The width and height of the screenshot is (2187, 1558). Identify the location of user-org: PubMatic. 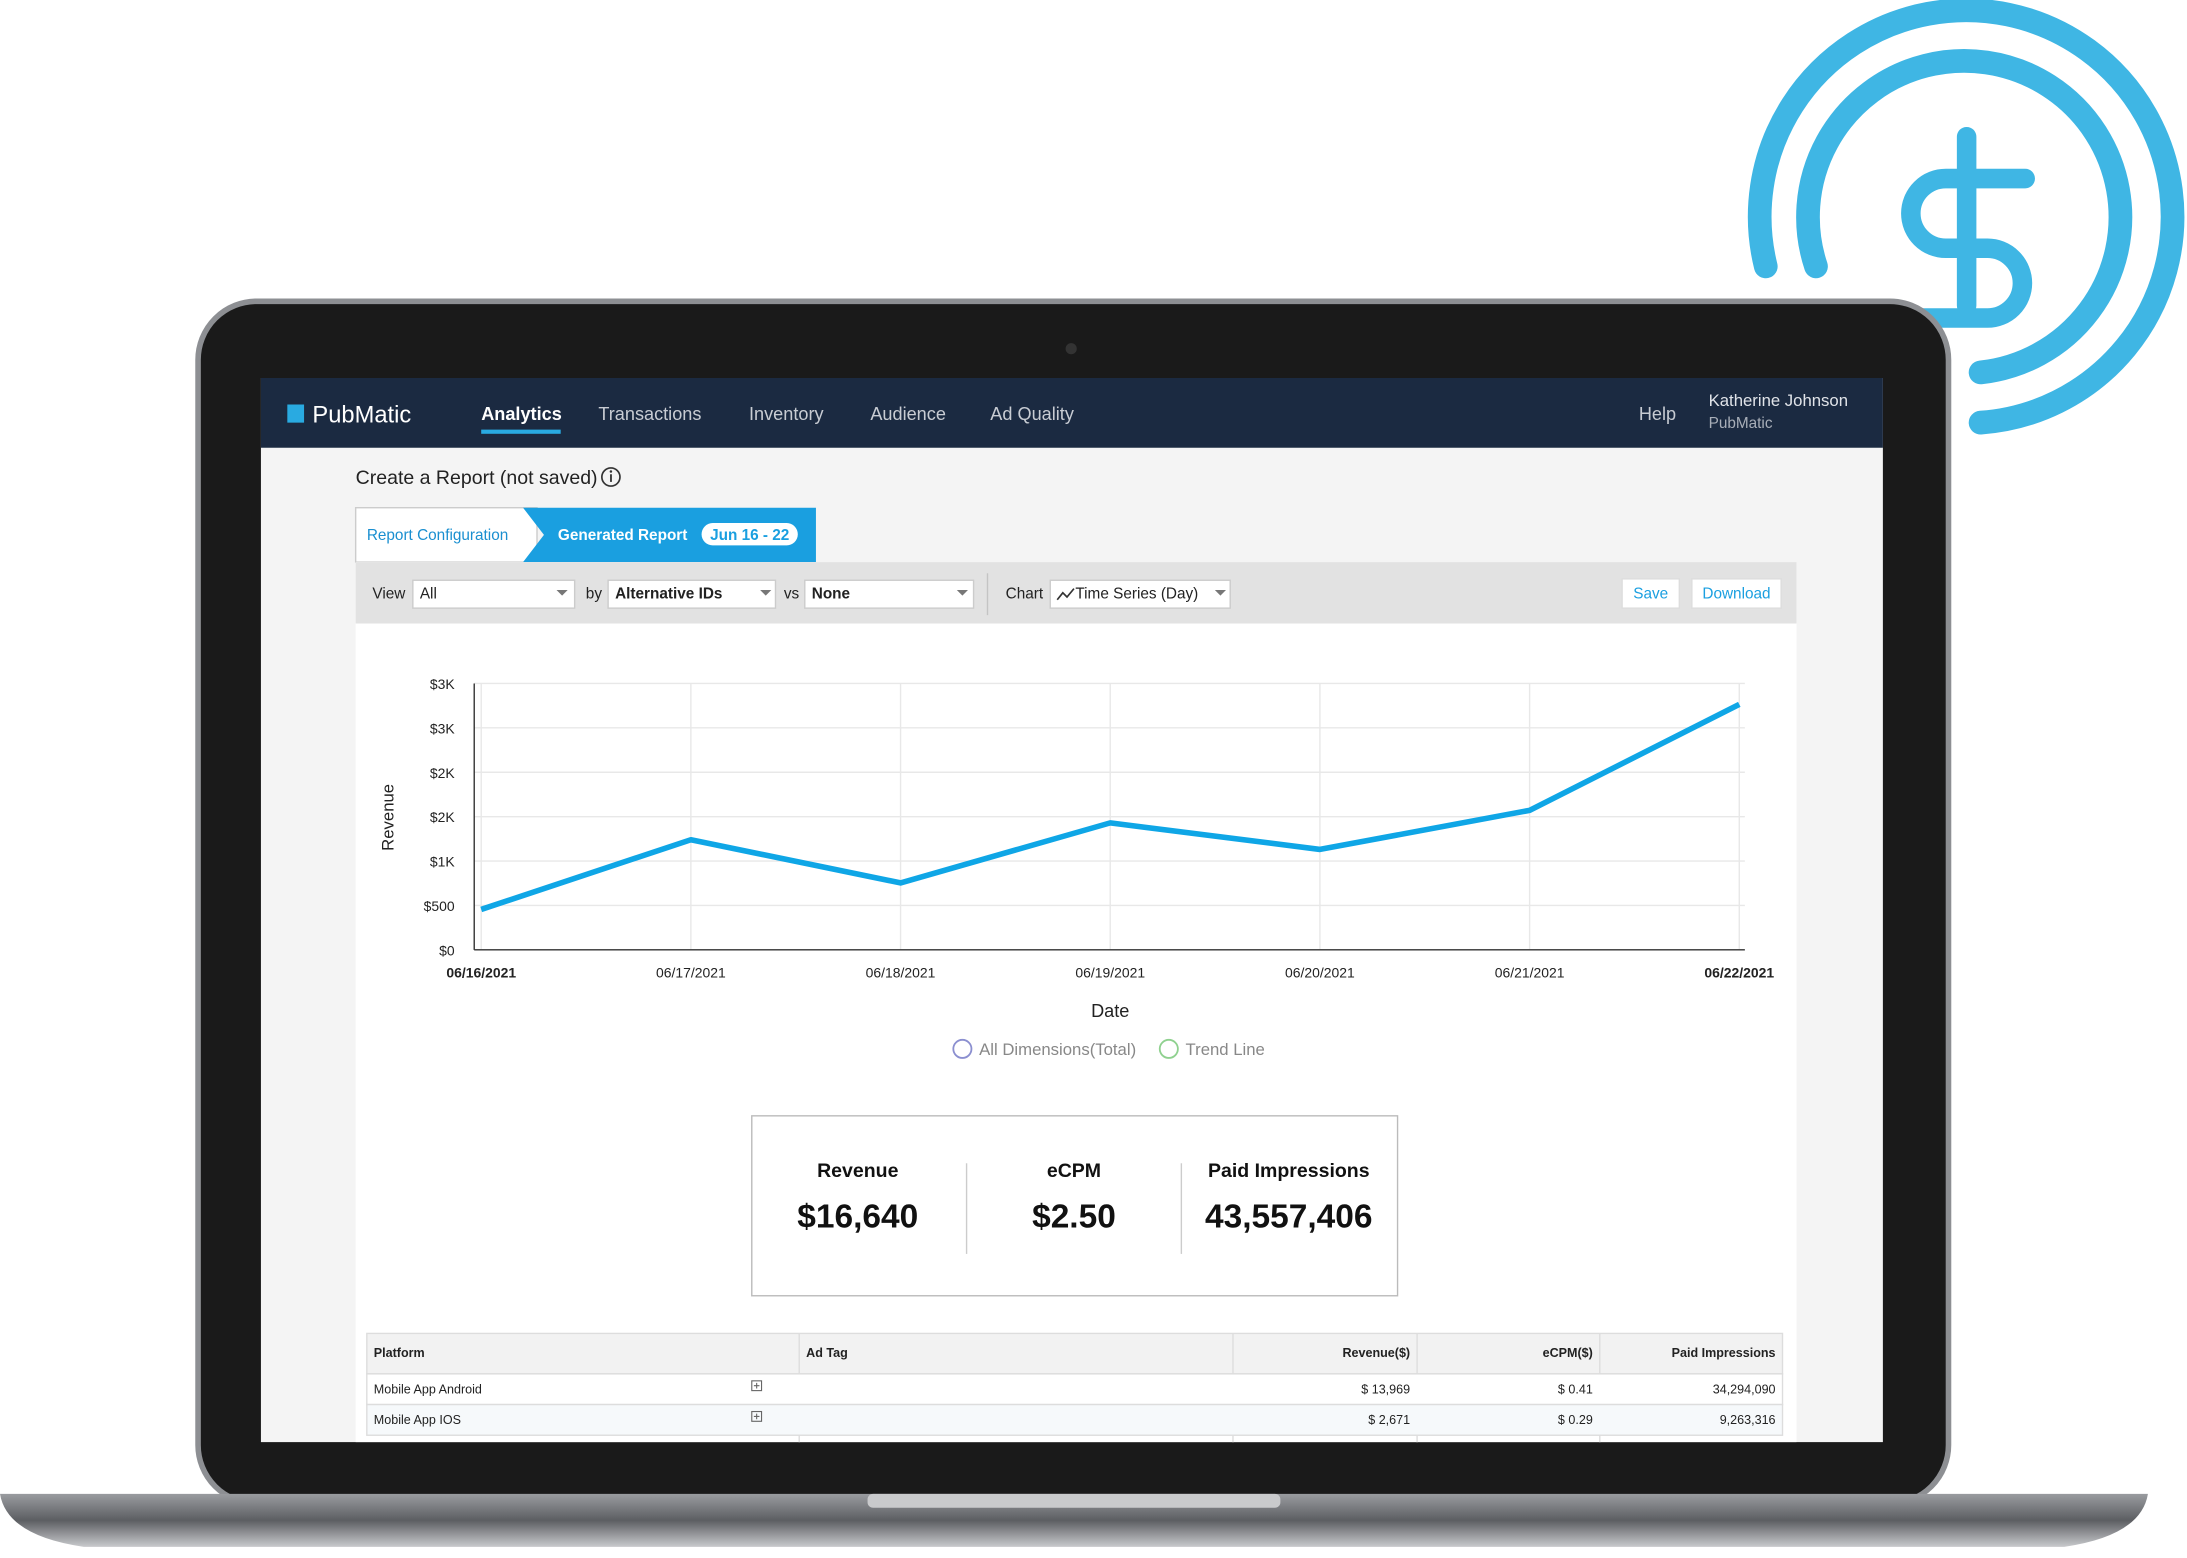
(1741, 423).